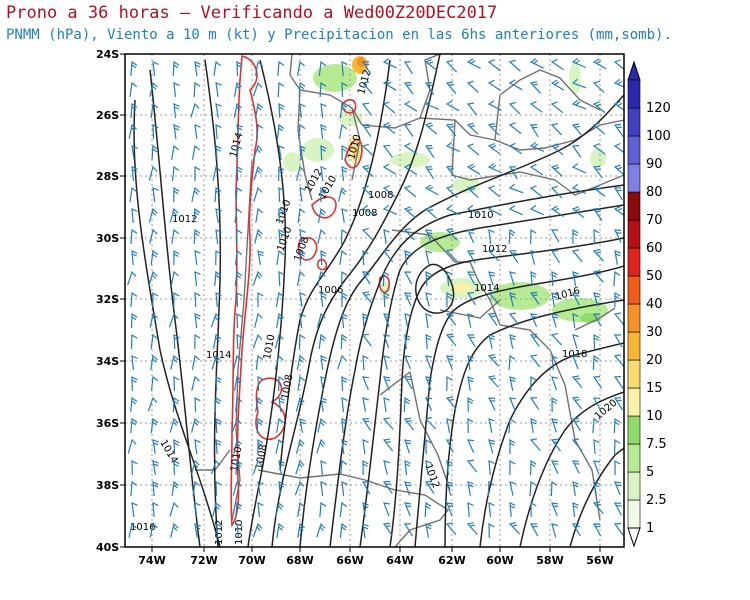 The width and height of the screenshot is (750, 600). Describe the element at coordinates (203, 560) in the screenshot. I see `lon-label: 72W` at that location.